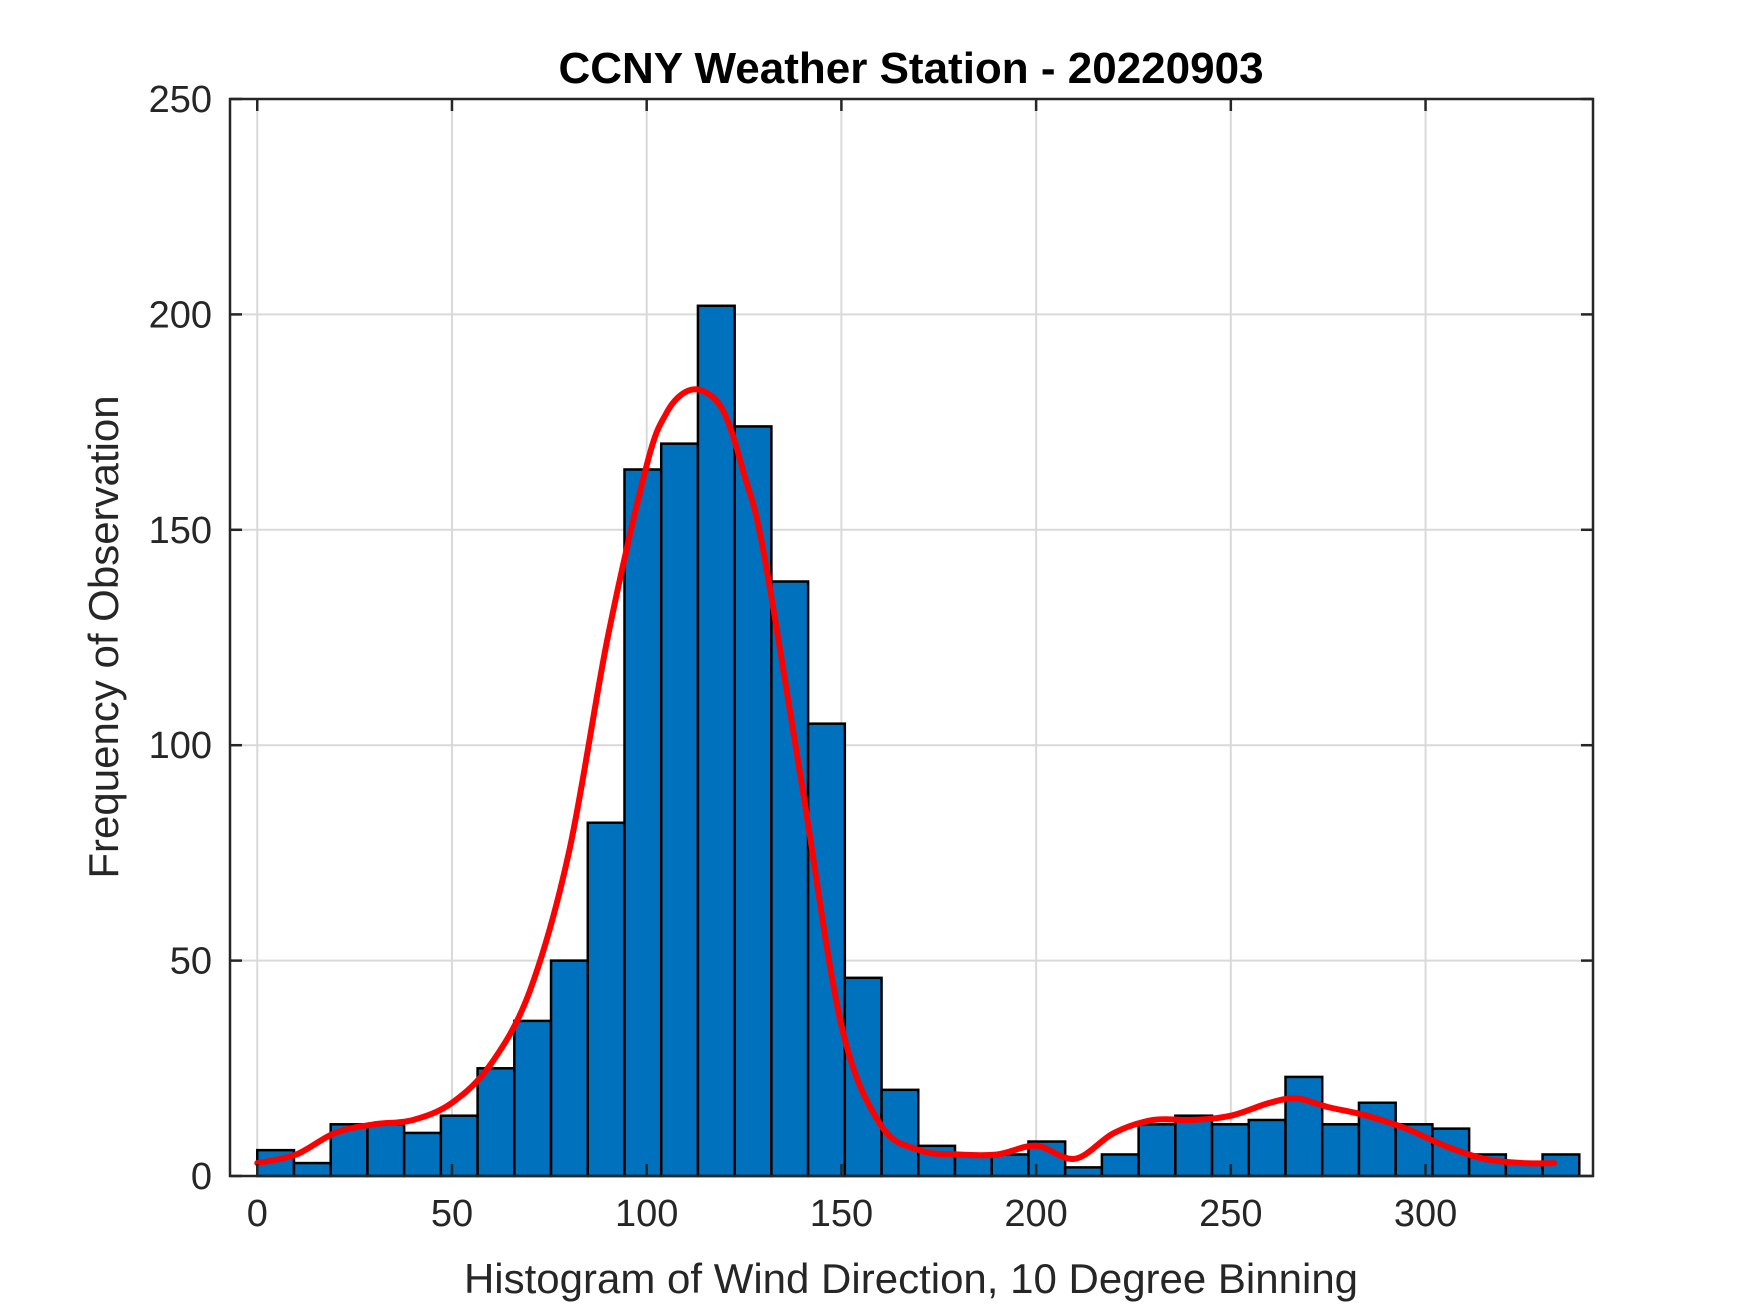 The height and width of the screenshot is (1313, 1750). What do you see at coordinates (841, 1214) in the screenshot?
I see `x-tick-label-150: 150` at bounding box center [841, 1214].